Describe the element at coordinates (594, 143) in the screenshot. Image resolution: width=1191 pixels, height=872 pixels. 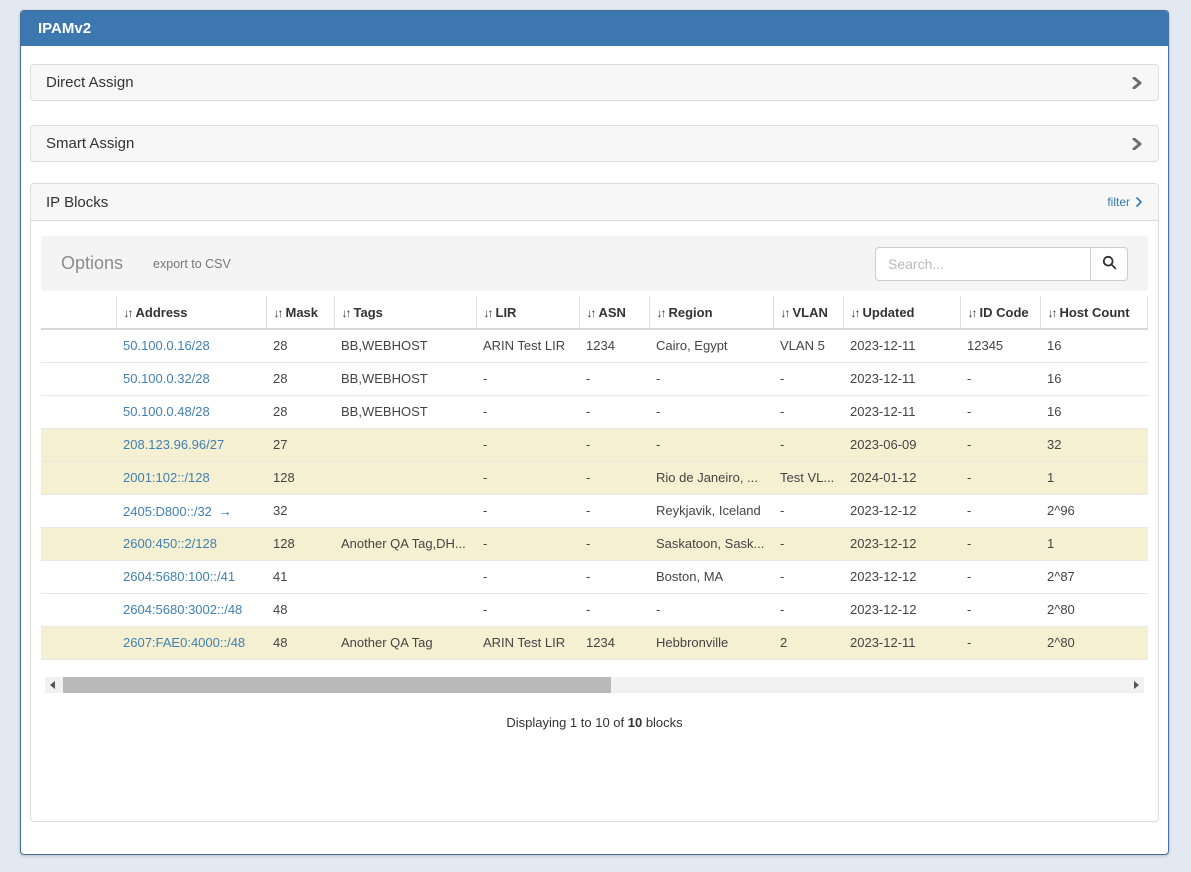
I see `smart-assign-panel: Smart Assign` at that location.